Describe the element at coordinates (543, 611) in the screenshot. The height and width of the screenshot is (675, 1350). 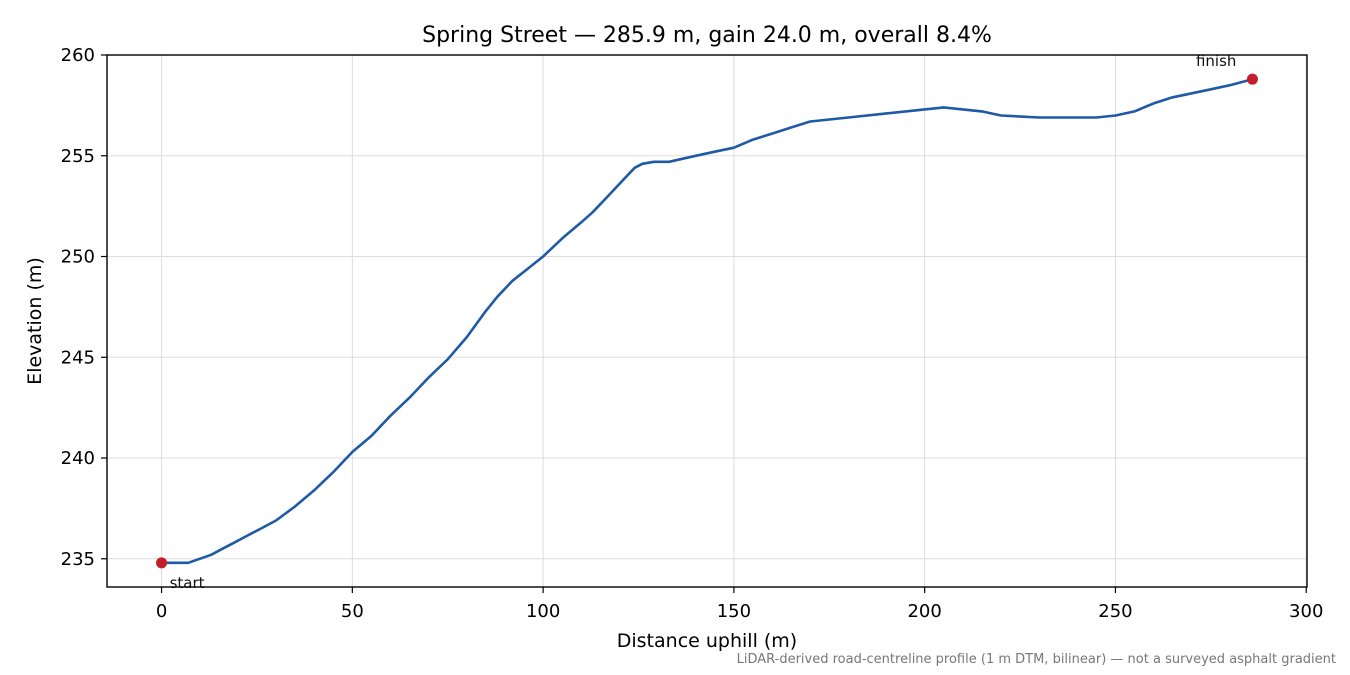
I see `x-tick-label: 100` at that location.